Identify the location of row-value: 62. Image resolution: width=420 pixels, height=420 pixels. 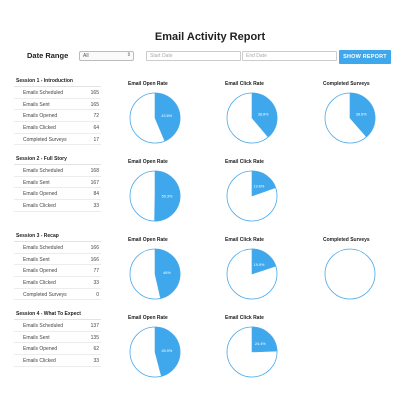
(96, 349).